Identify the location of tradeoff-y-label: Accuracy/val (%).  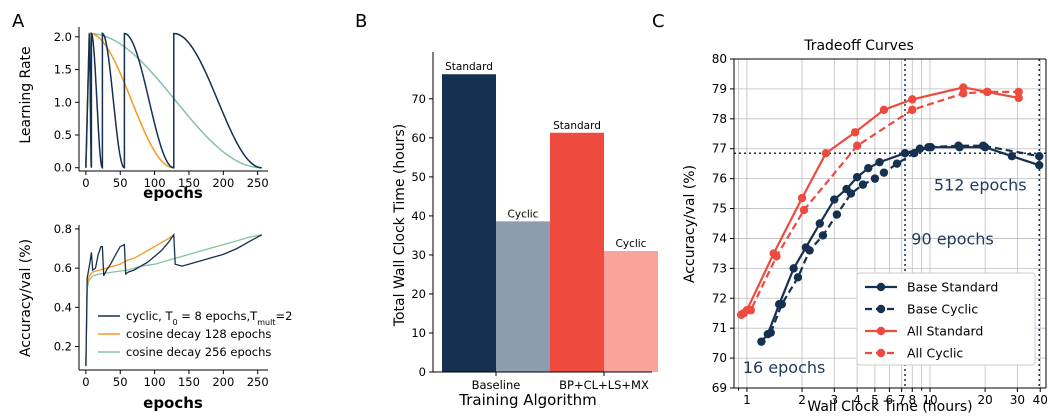
(690, 224).